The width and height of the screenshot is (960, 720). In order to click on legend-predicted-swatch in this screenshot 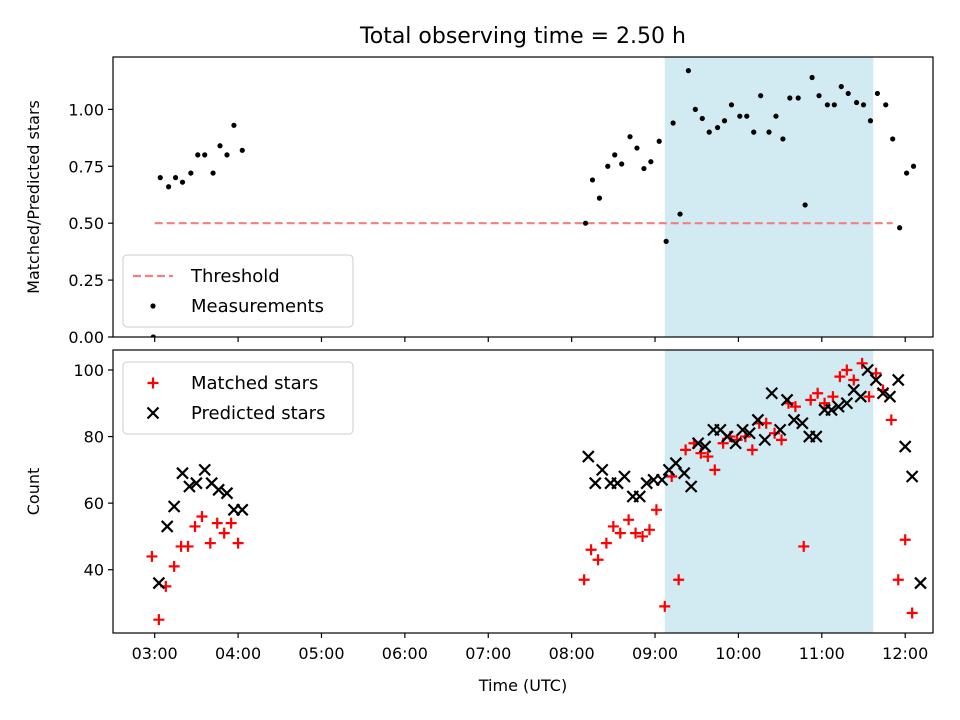, I will do `click(153, 413)`.